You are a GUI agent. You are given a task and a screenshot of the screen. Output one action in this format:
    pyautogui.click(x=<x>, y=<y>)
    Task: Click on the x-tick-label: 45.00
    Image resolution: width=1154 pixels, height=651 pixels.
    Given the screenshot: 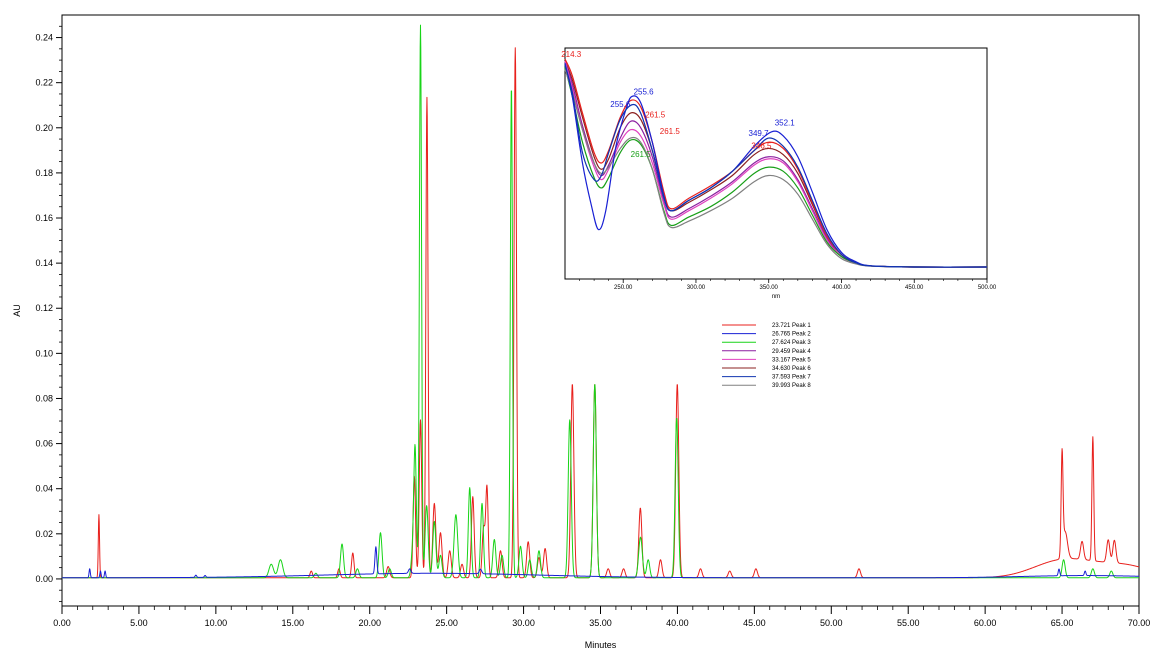 What is the action you would take?
    pyautogui.click(x=754, y=623)
    